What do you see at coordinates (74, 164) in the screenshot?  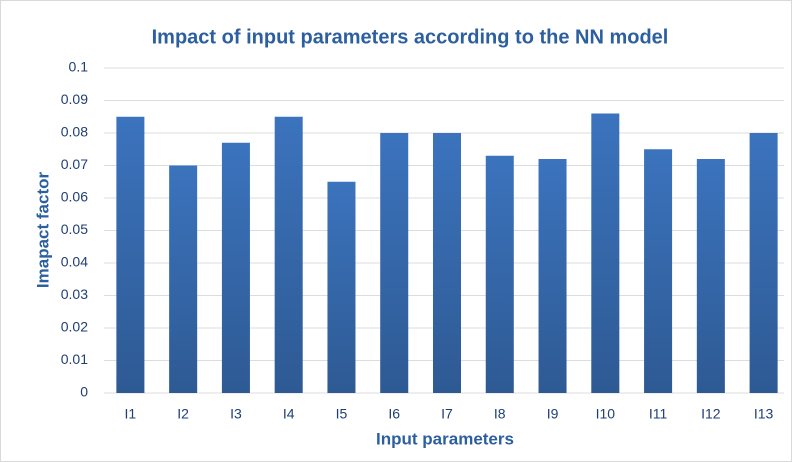 I see `y-tick-label: 0.07` at bounding box center [74, 164].